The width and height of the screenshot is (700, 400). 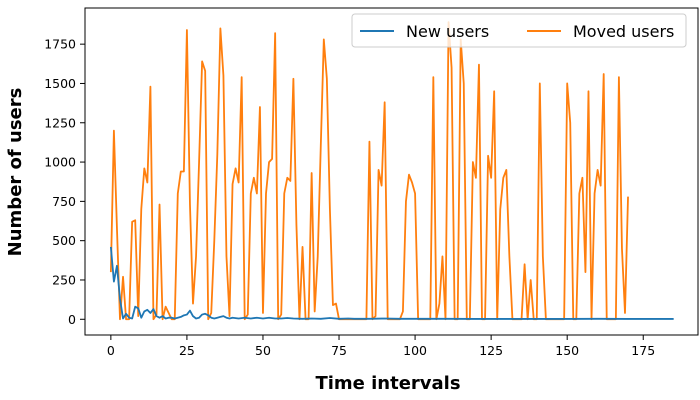 I want to click on y-tick-label: 1500, so click(x=60, y=83).